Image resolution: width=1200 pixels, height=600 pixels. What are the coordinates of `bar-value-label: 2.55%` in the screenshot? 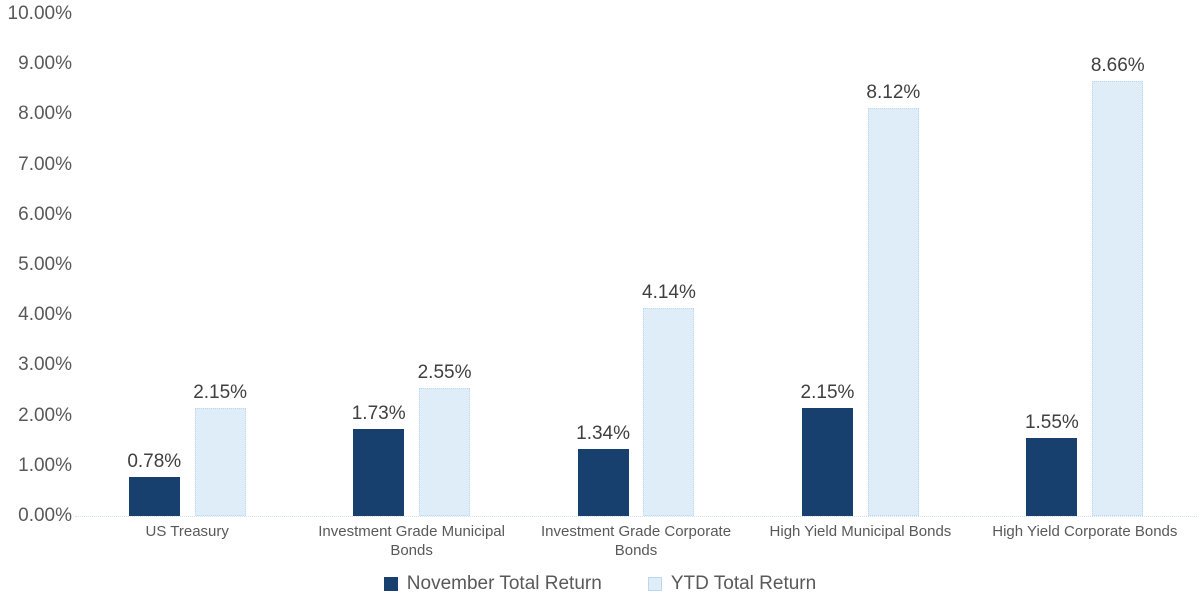 It's located at (444, 372).